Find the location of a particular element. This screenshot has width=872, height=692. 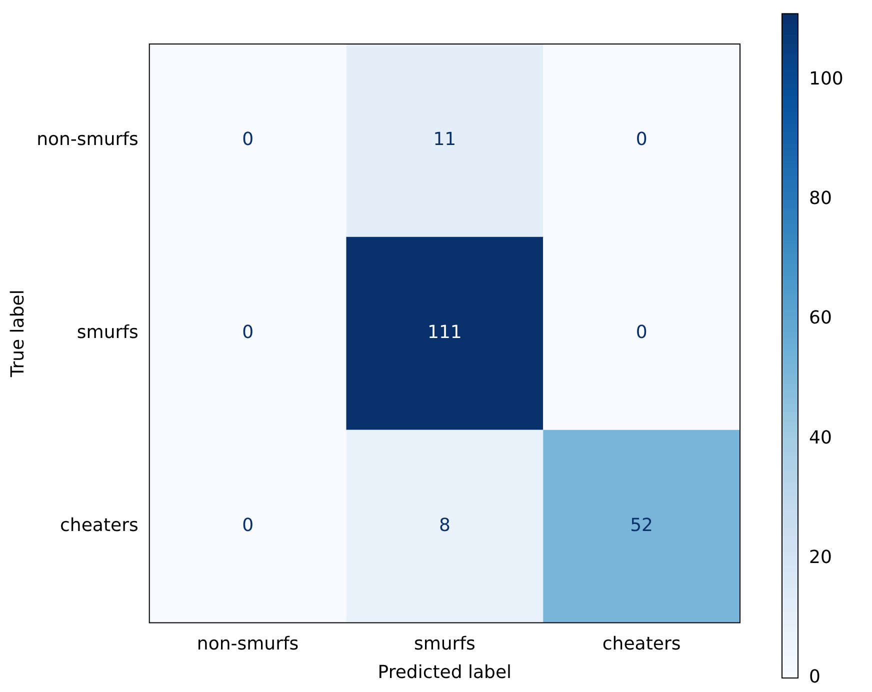

data-label: 111 is located at coordinates (445, 333).